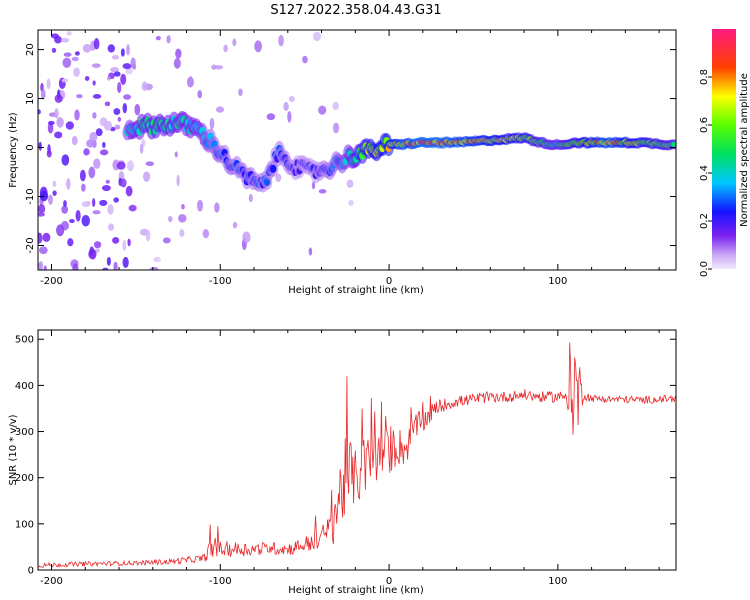 Image resolution: width=750 pixels, height=600 pixels. Describe the element at coordinates (673, 144) in the screenshot. I see `spectrogram-ridge-blob` at that location.